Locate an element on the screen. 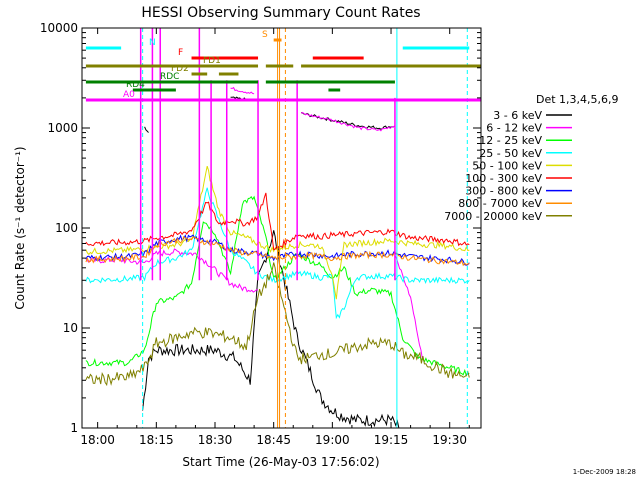  state-bar-label-a0: A0 is located at coordinates (129, 95).